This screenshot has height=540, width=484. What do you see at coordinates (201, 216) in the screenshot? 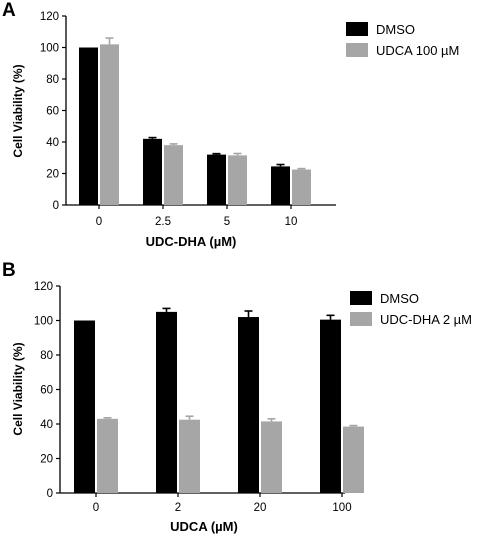
I see `x-axis: 0 2.5 5 10` at bounding box center [201, 216].